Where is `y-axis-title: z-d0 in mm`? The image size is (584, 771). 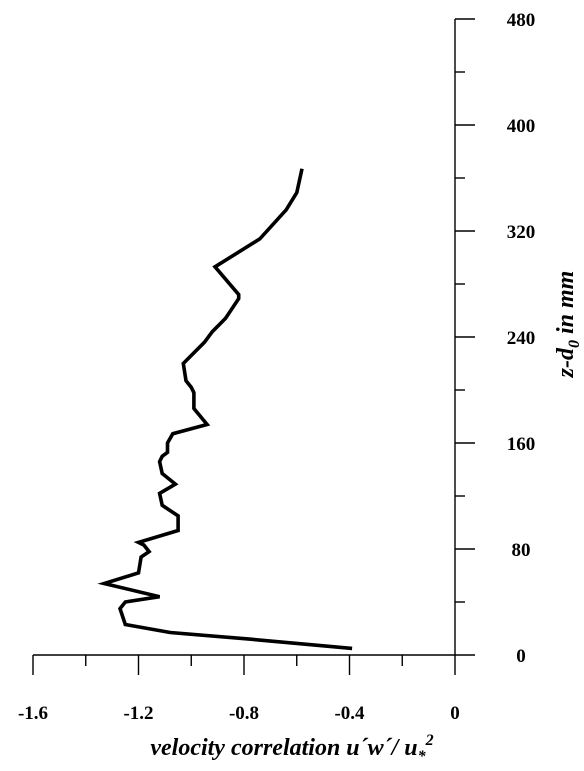 y-axis-title: z-d0 in mm is located at coordinates (568, 325).